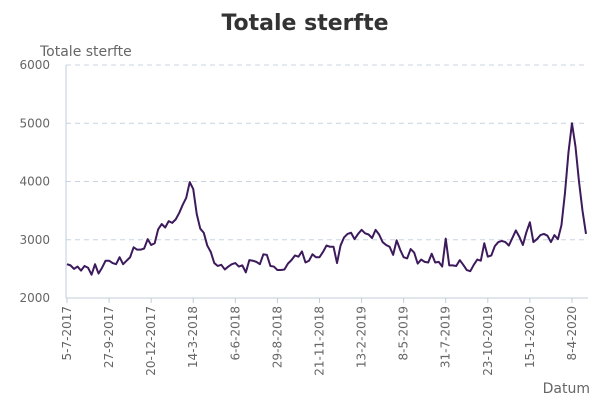 The image size is (600, 400). Describe the element at coordinates (304, 23) in the screenshot. I see `chart-title: Totale sterfte` at that location.